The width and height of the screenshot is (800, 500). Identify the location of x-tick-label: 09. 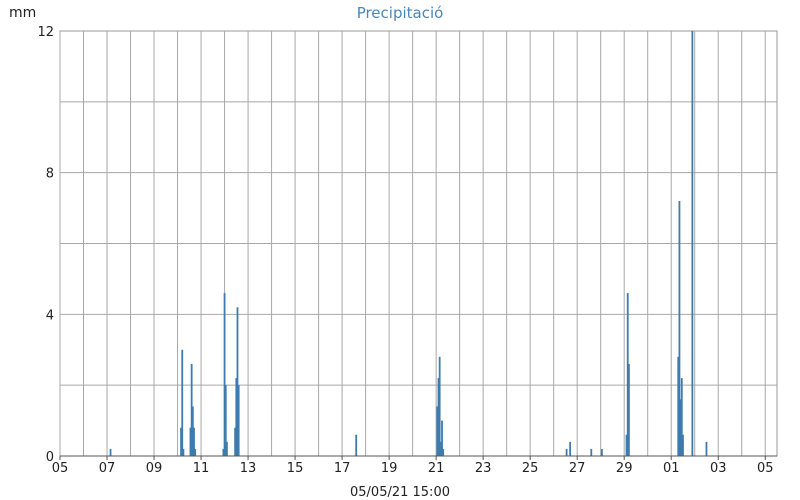
(154, 468).